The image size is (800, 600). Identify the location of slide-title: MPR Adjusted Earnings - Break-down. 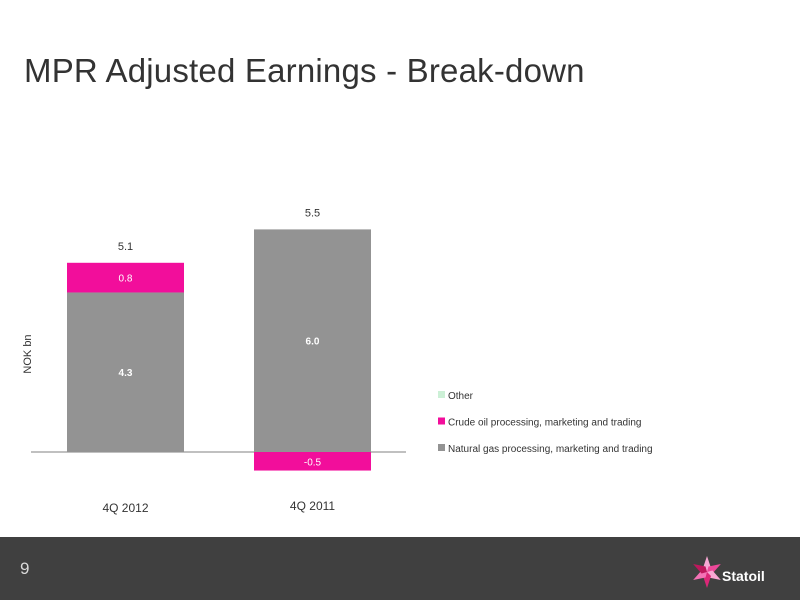
(304, 70).